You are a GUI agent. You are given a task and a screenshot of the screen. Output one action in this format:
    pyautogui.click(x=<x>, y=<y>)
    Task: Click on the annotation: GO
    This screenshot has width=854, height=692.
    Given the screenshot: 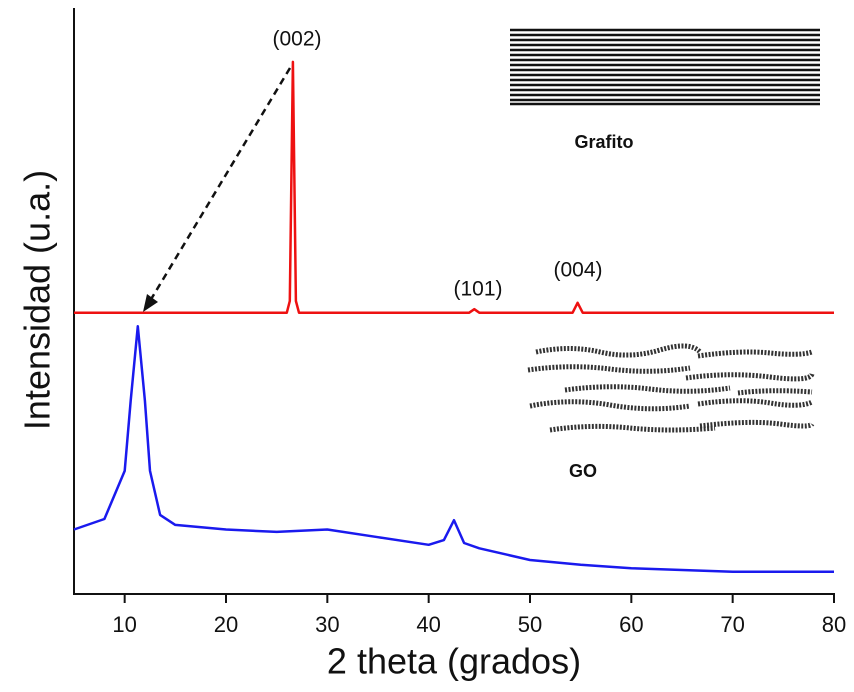 What is the action you would take?
    pyautogui.click(x=583, y=471)
    